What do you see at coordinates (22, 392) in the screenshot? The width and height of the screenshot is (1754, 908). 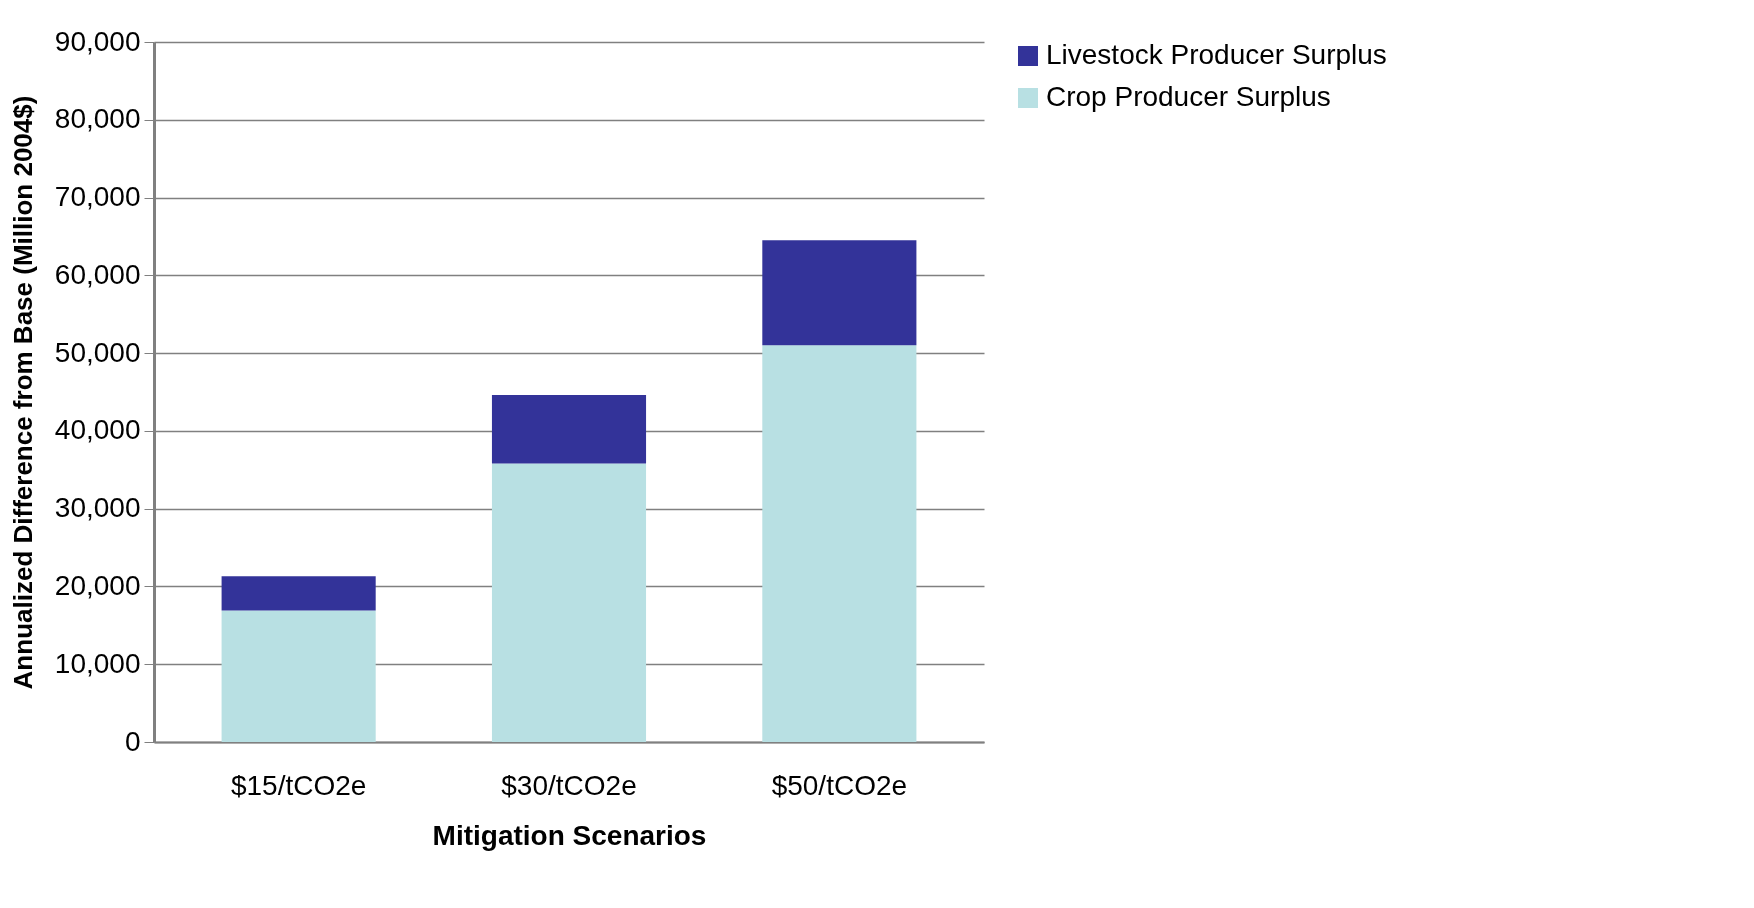 I see `y-axis-title: Annualized Difference from Base (Million 2004$)` at bounding box center [22, 392].